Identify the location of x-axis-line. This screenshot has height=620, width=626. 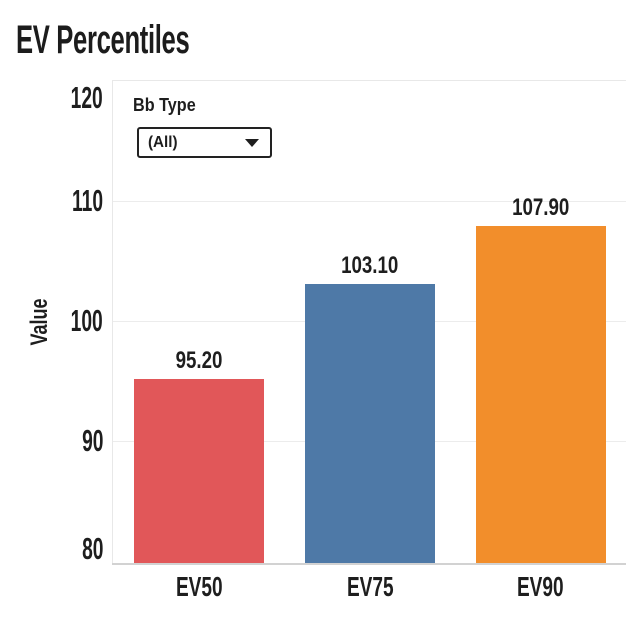
(369, 564).